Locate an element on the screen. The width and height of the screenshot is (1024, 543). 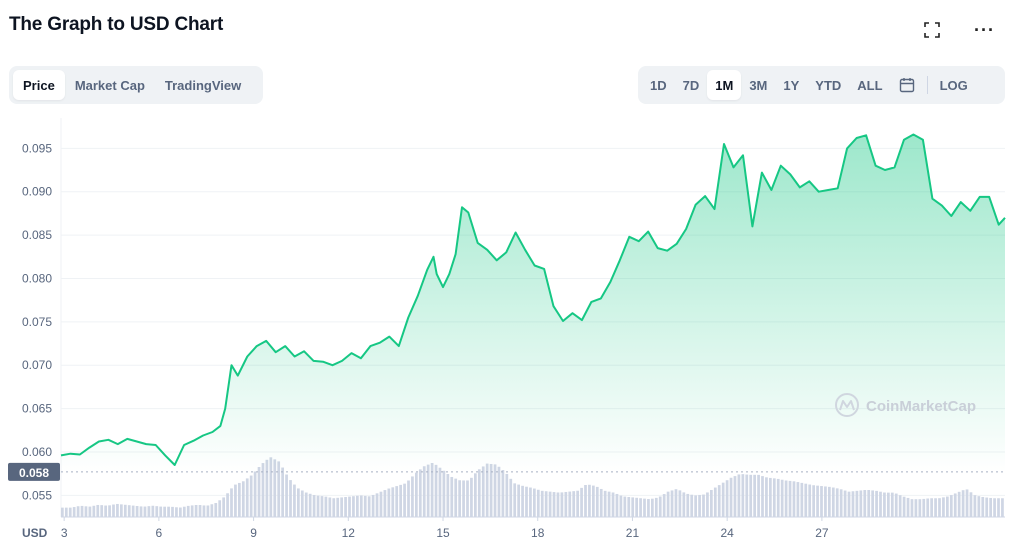
range-1m: 1M is located at coordinates (724, 85).